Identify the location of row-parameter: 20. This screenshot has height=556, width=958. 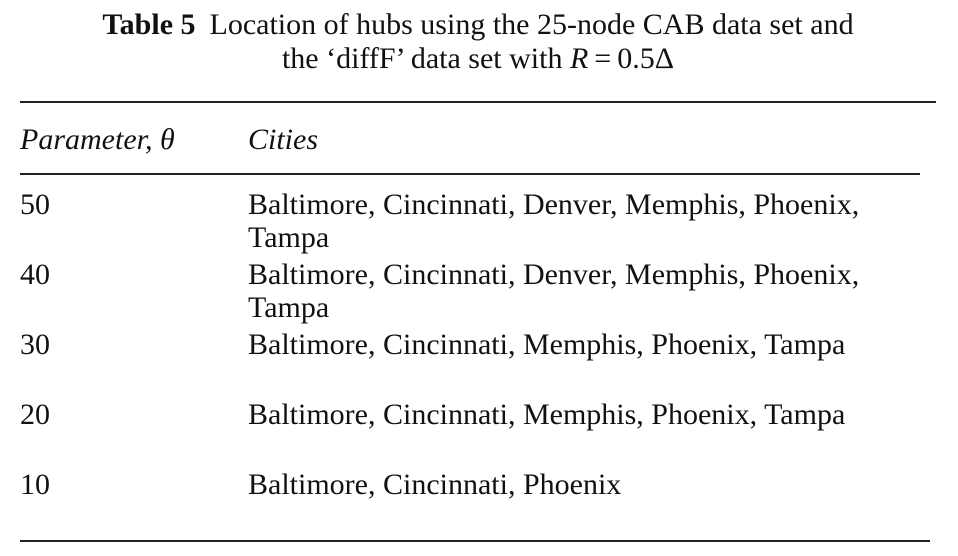
(35, 414).